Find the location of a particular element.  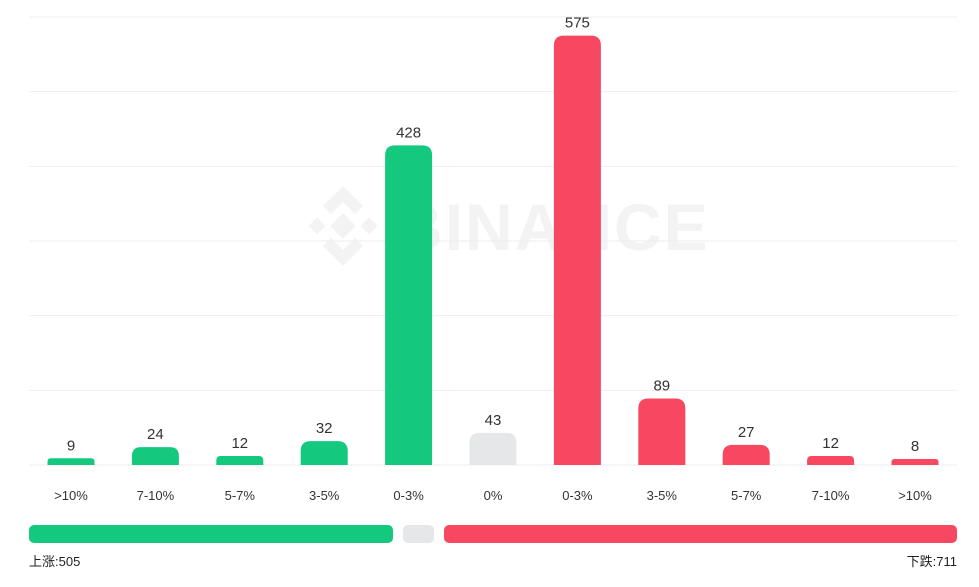

value-label: 43 is located at coordinates (493, 420).